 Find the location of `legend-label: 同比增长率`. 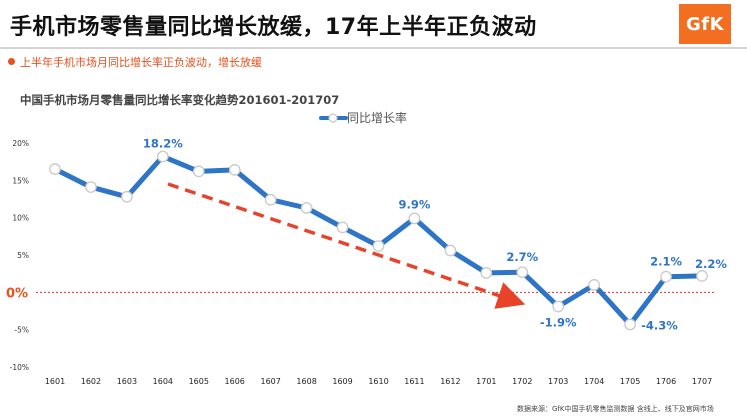

legend-label: 同比增长率 is located at coordinates (377, 117).